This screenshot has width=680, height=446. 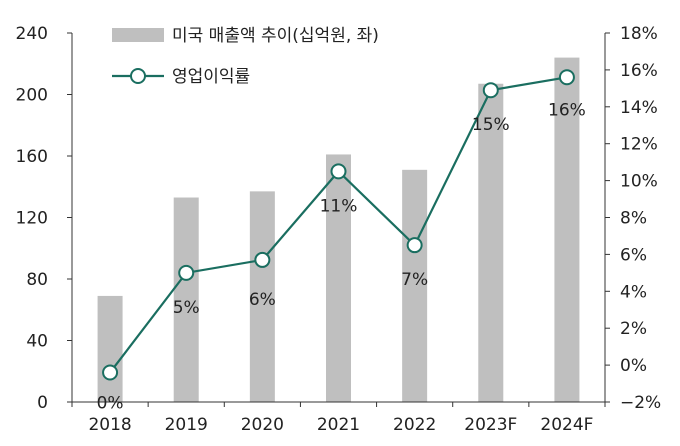 I want to click on data-label: 5%, so click(x=186, y=308).